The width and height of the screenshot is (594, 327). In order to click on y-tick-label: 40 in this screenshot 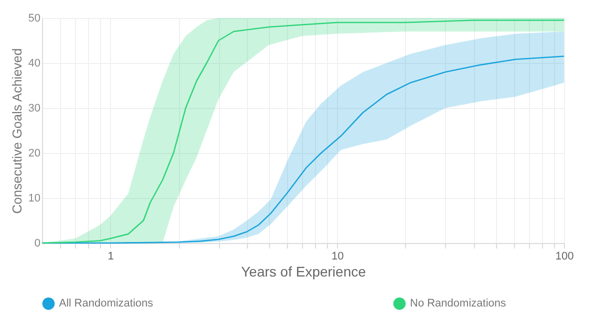, I will do `click(34, 64)`.